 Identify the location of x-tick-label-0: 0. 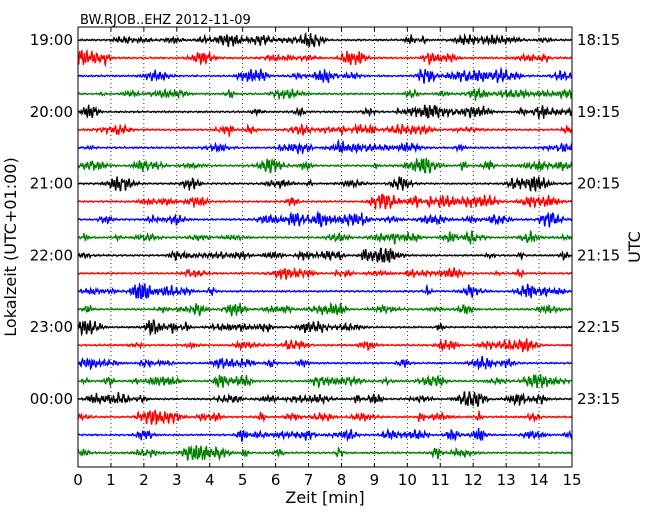
(78, 480).